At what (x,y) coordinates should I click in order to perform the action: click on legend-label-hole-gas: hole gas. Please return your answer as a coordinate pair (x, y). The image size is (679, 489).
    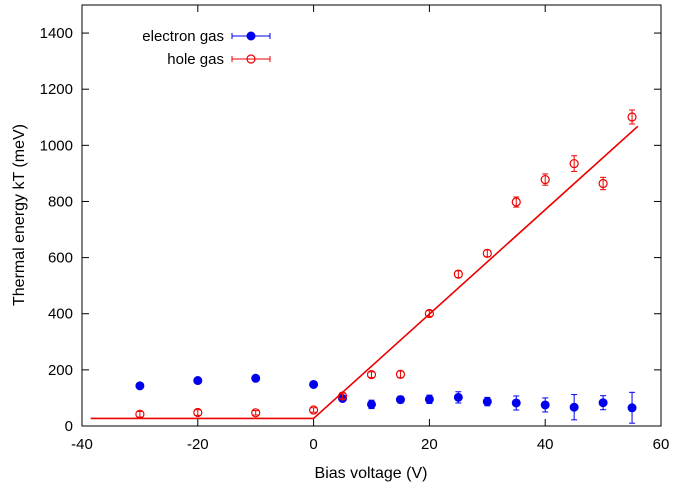
    Looking at the image, I should click on (195, 59).